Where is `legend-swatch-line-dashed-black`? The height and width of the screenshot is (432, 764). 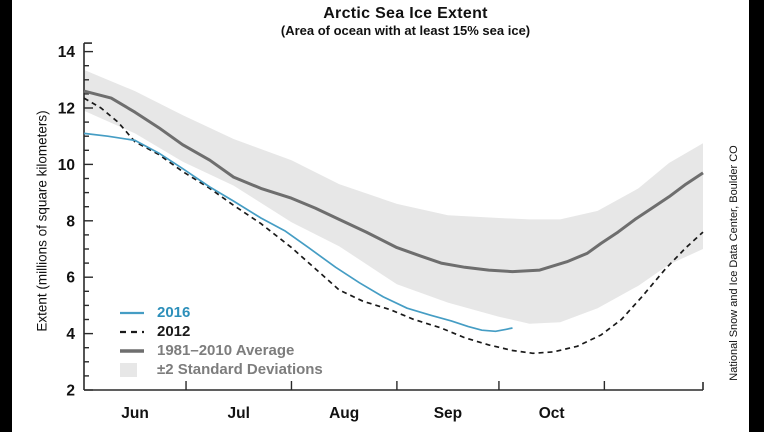
legend-swatch-line-dashed-black is located at coordinates (133, 332).